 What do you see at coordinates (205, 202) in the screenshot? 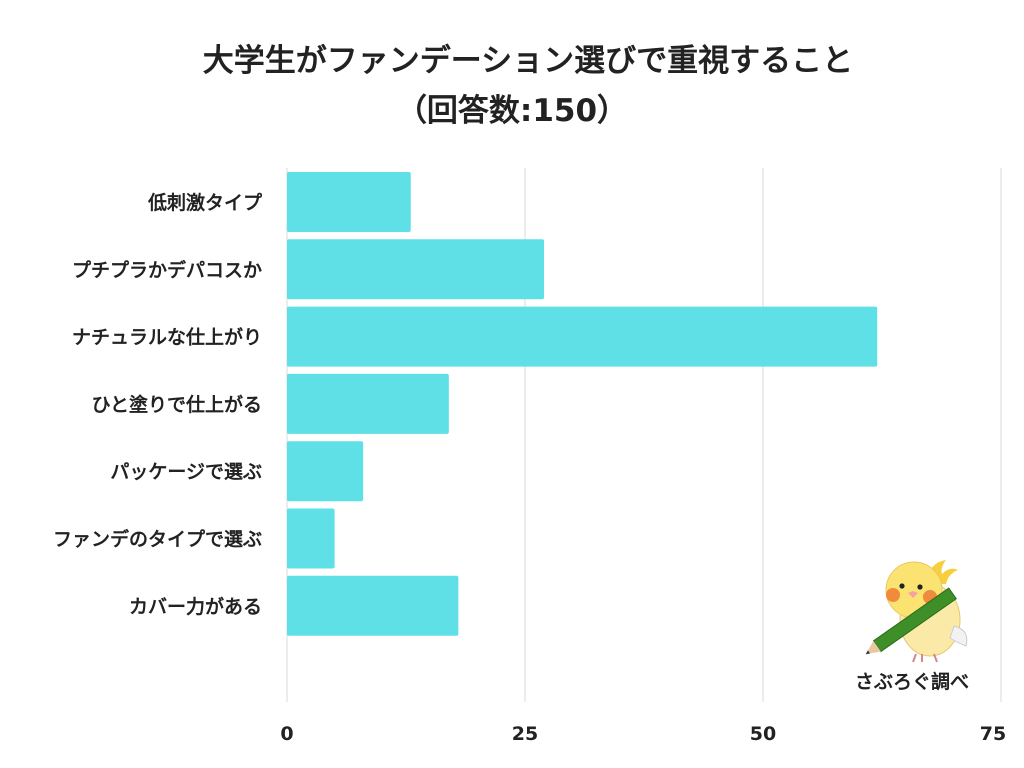
I see `category-label: 低刺激タイプ` at bounding box center [205, 202].